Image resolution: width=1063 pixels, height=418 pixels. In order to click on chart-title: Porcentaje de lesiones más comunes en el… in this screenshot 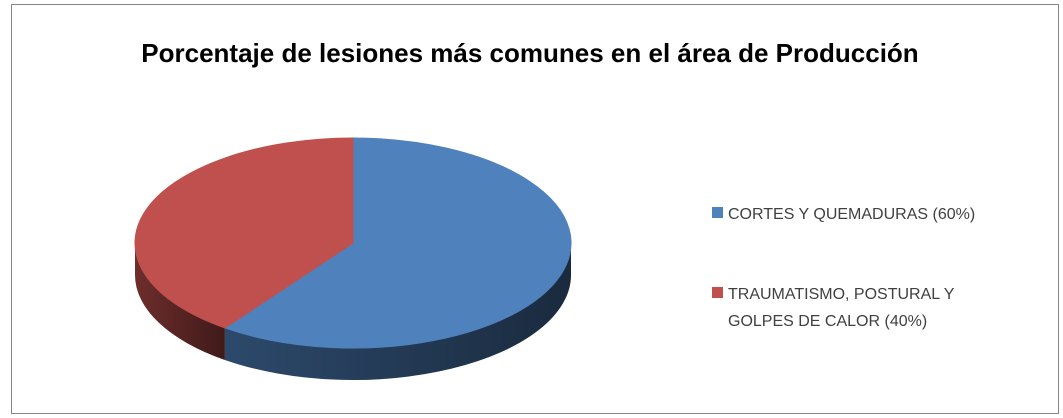, I will do `click(530, 53)`.